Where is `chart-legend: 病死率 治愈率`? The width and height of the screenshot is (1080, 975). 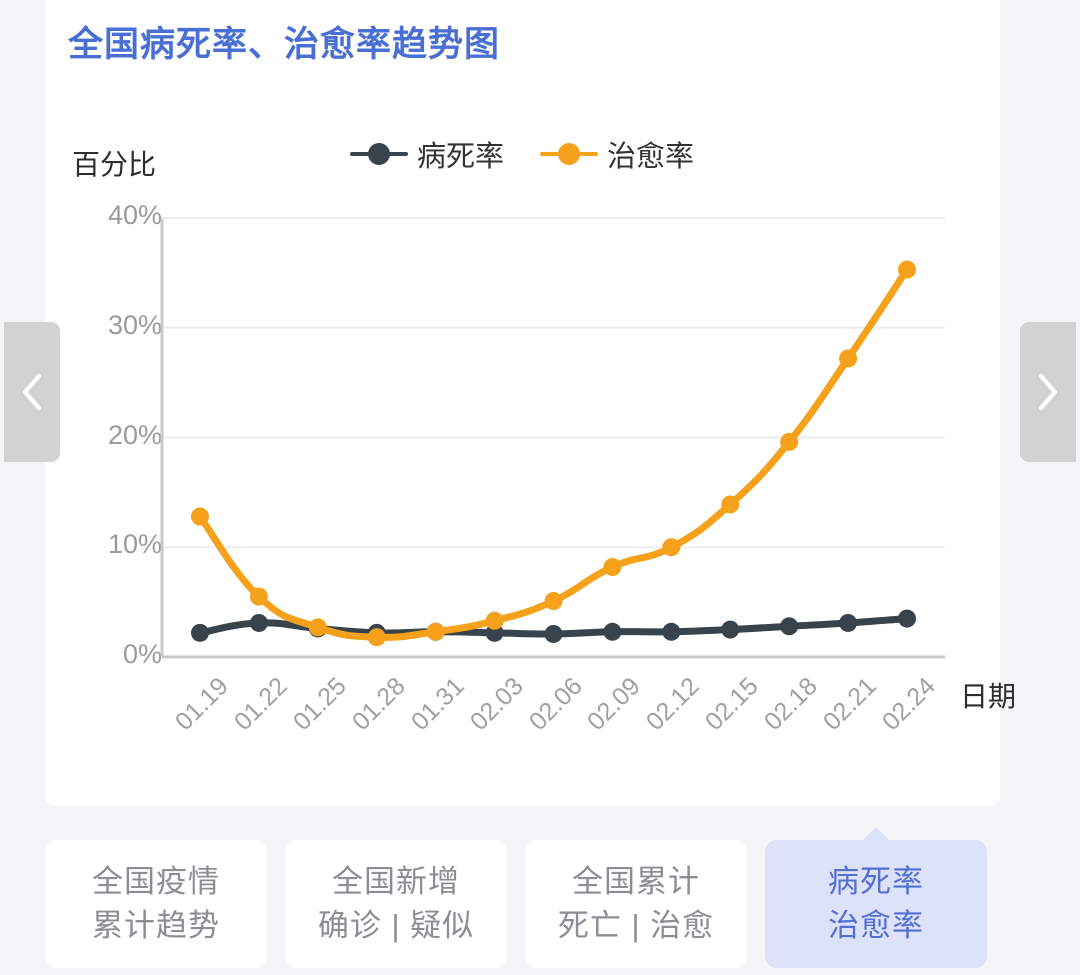
chart-legend: 病死率 治愈率 is located at coordinates (522, 154).